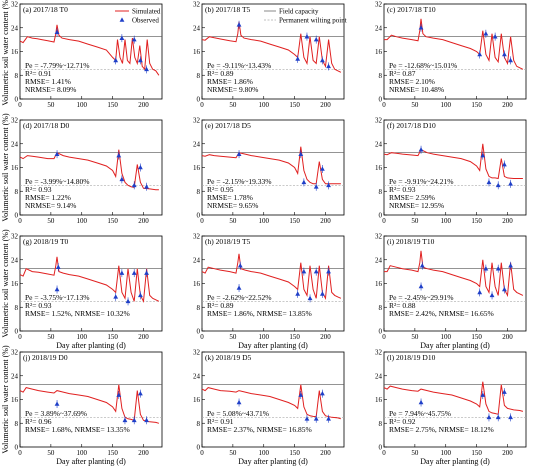 Image resolution: width=550 pixels, height=474 pixels. Describe the element at coordinates (259, 429) in the screenshot. I see `stat-text: RMSE= 2.37%, NRMSE= 16.85%` at that location.